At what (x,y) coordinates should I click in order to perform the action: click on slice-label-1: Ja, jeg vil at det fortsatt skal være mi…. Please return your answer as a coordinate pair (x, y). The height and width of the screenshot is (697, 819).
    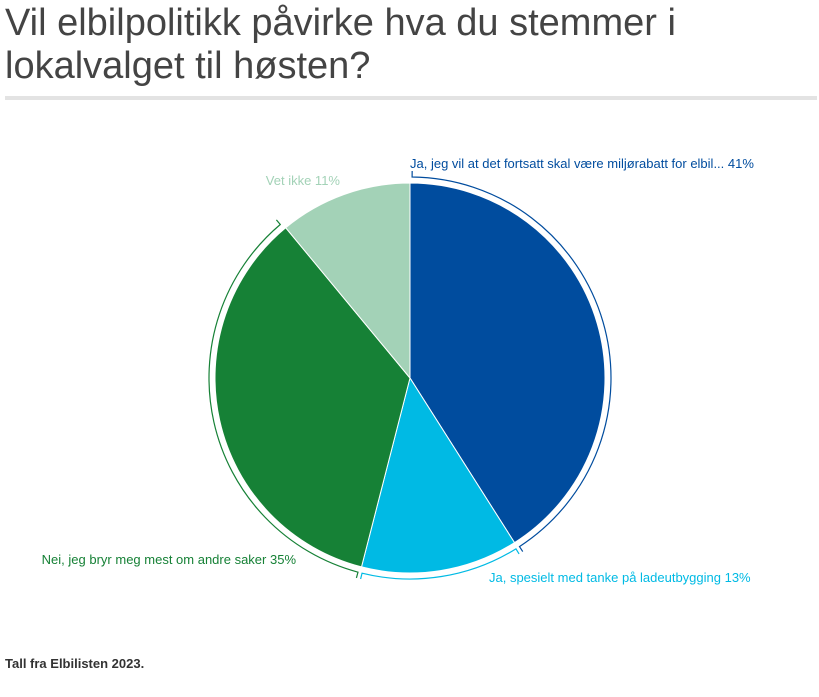
    Looking at the image, I should click on (582, 163).